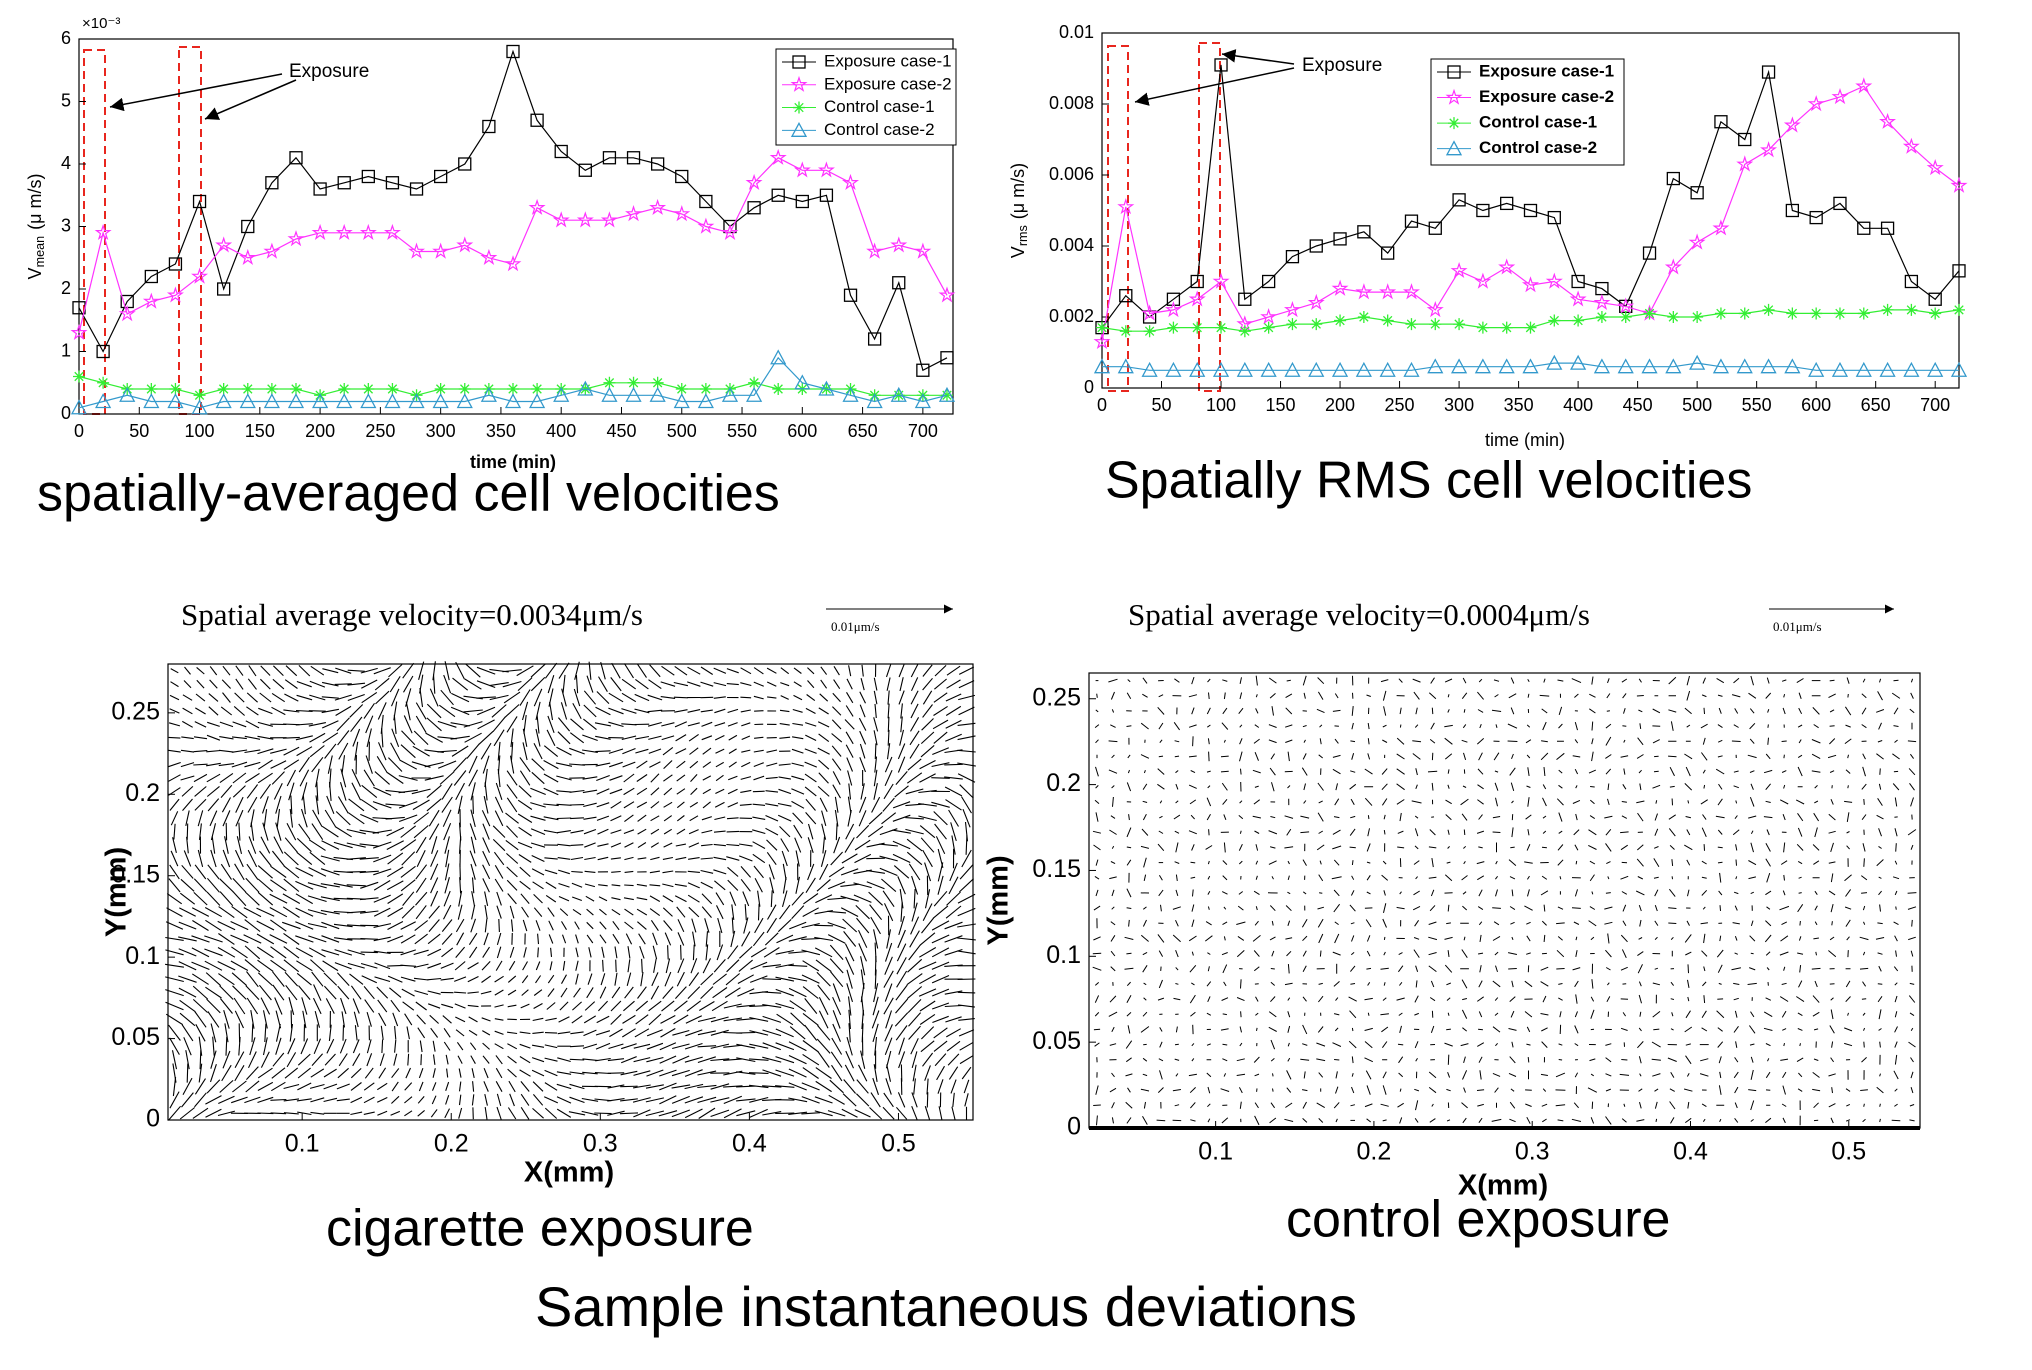  I want to click on x-tick-label: 700, so click(1935, 405).